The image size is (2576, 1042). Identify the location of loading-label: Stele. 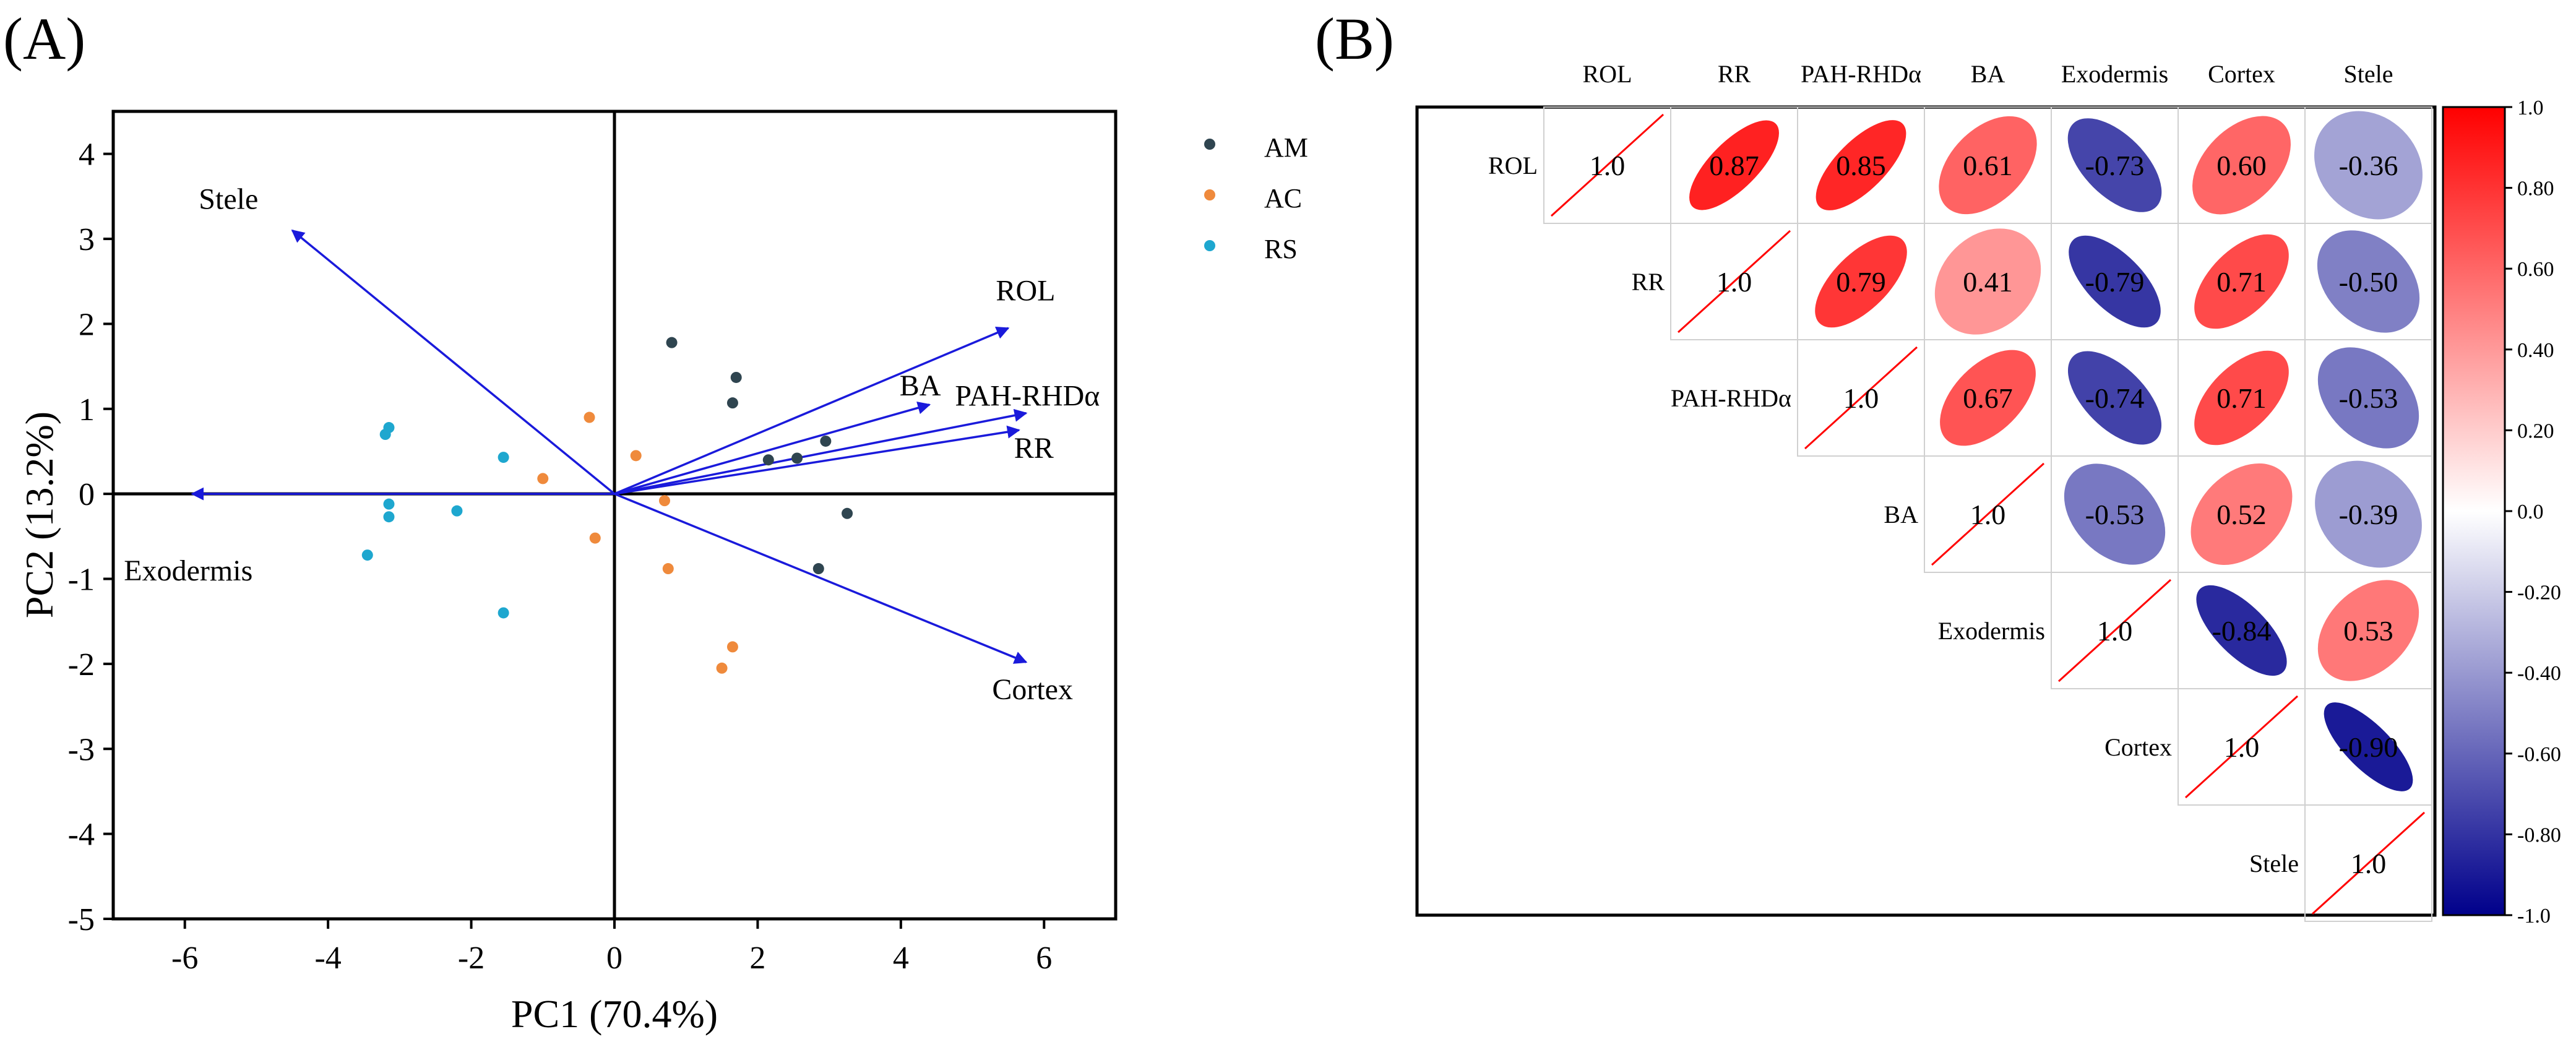
(228, 199).